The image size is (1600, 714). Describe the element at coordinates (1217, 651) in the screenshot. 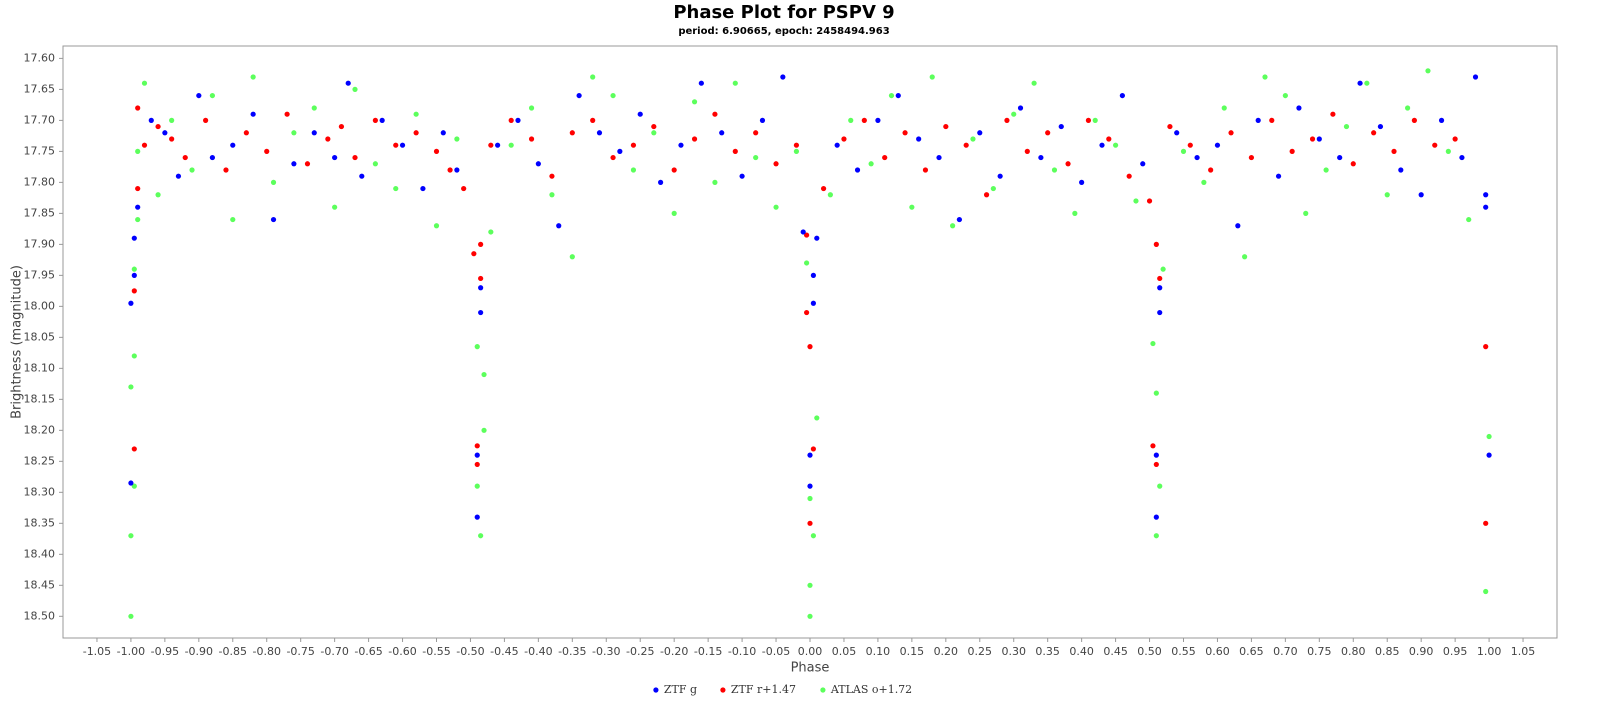

I see `x-tick-label: 0.60` at that location.